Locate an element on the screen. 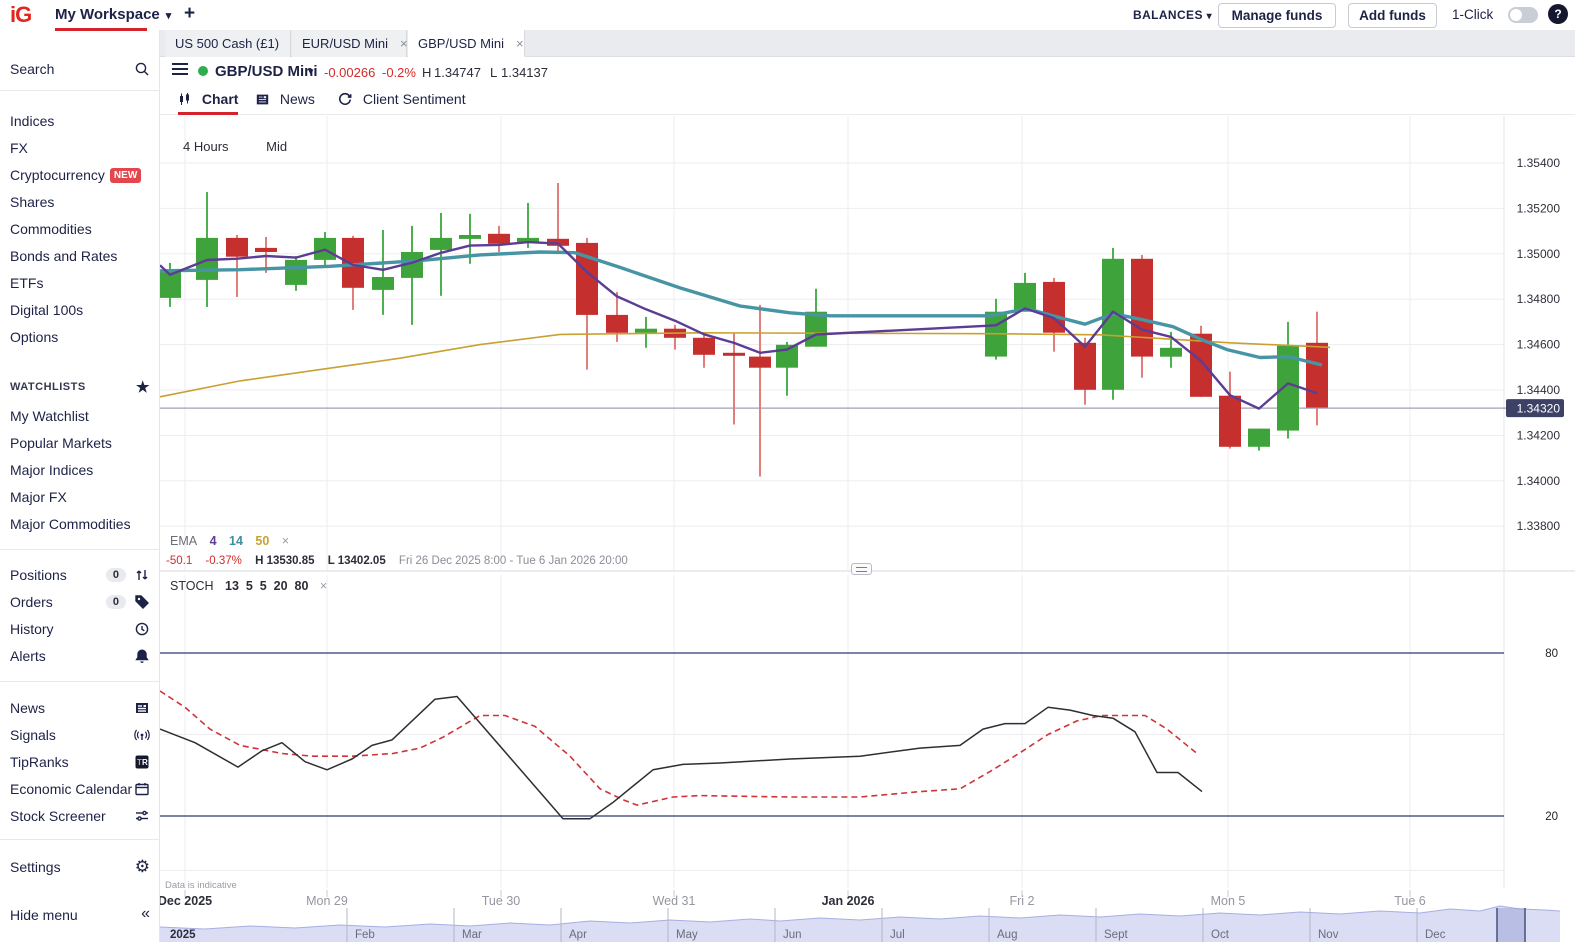 The image size is (1575, 942). ema-param-50: 50 is located at coordinates (262, 541).